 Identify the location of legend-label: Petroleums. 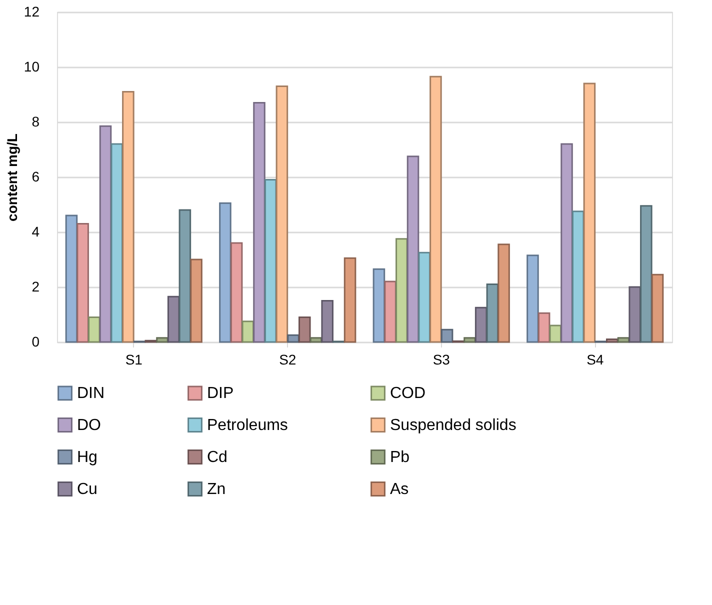
(247, 425).